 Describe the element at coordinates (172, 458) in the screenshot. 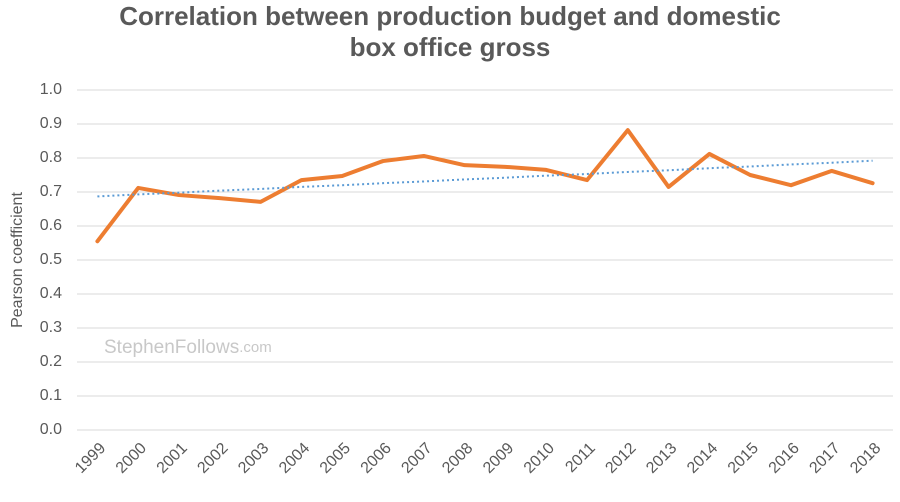

I see `x-tick-label: 2001` at that location.